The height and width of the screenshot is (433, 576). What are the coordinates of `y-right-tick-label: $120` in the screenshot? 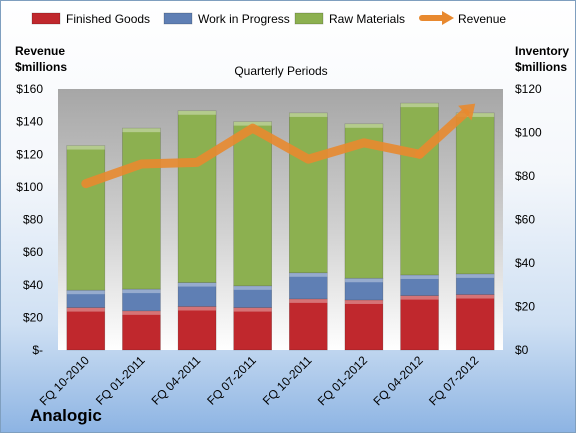 It's located at (528, 89).